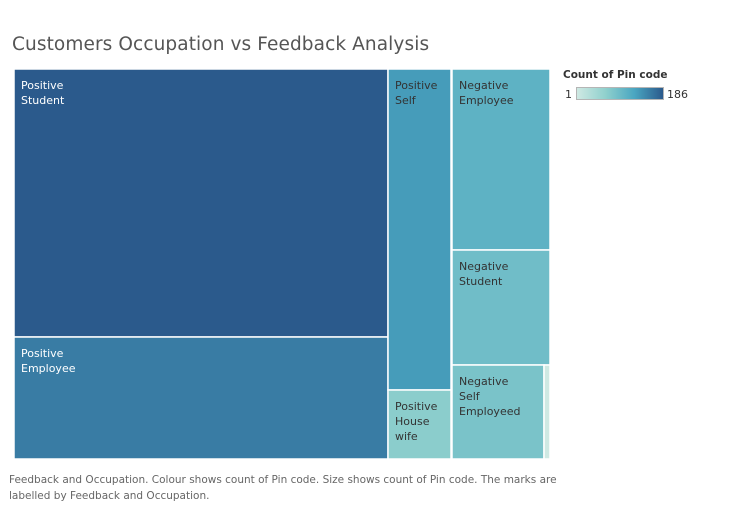  Describe the element at coordinates (43, 93) in the screenshot. I see `treemap-label-positive-student: Positive Student` at that location.